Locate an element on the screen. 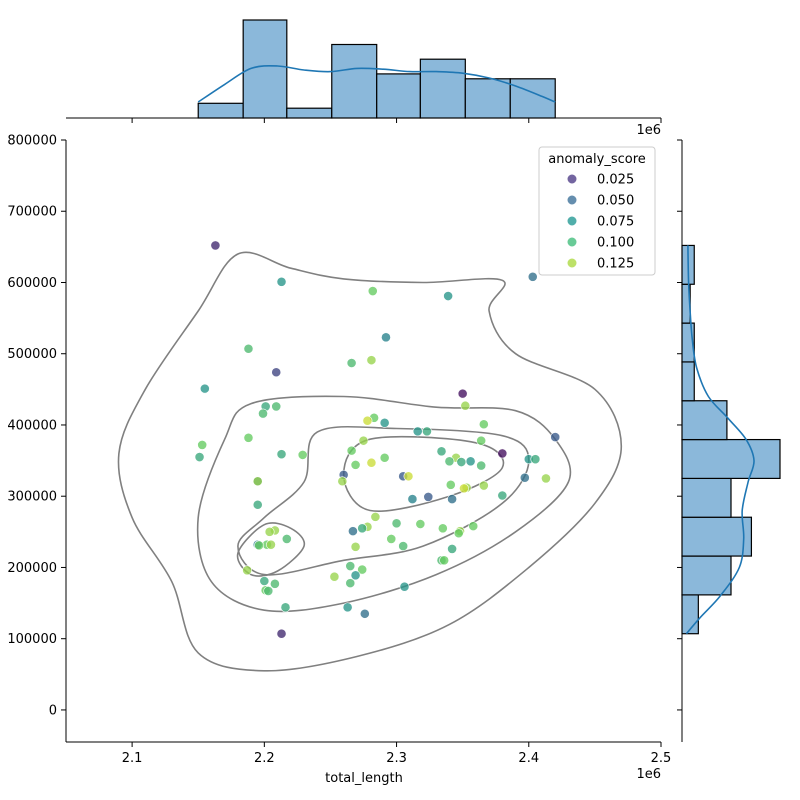  x-tick-label: 2.4 is located at coordinates (528, 758).